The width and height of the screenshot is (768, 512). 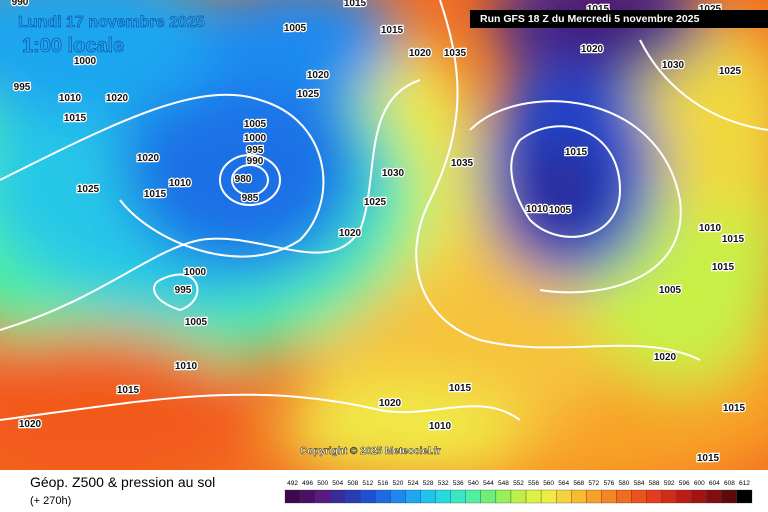 What do you see at coordinates (307, 483) in the screenshot?
I see `scale-label: 496` at bounding box center [307, 483].